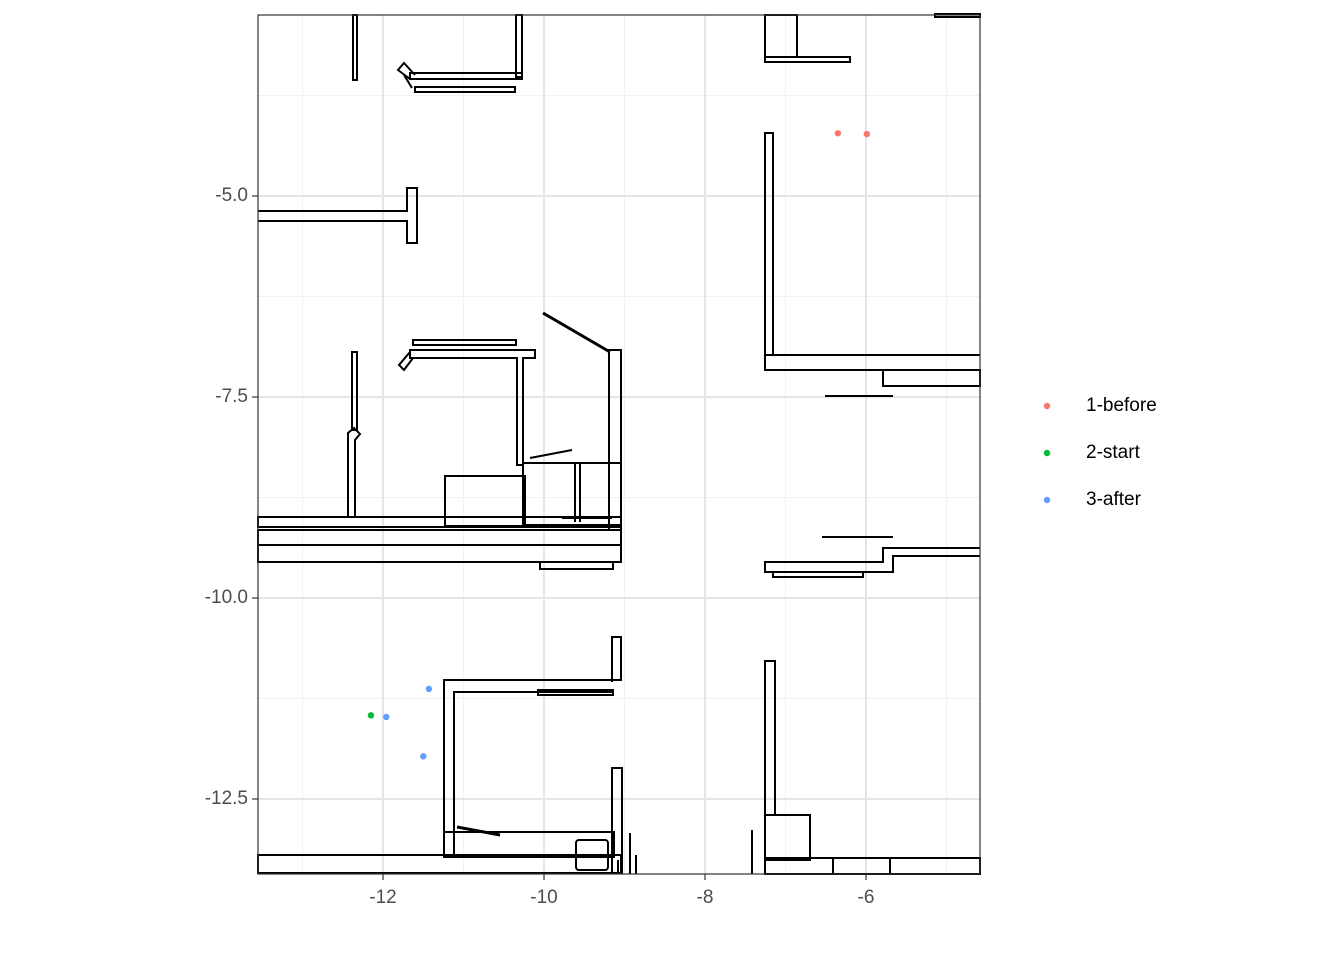  Describe the element at coordinates (226, 597) in the screenshot. I see `y-tick-label: -10.0` at that location.